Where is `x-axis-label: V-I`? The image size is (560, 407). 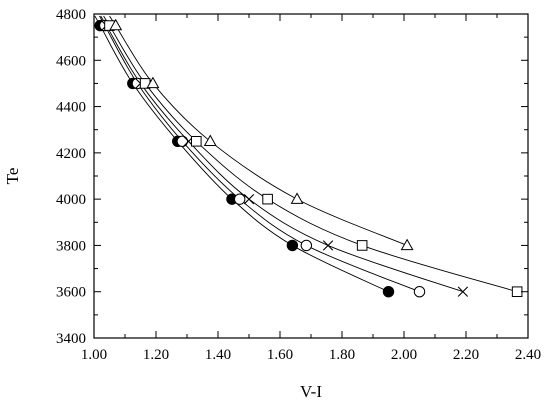 x-axis-label: V-I is located at coordinates (311, 391).